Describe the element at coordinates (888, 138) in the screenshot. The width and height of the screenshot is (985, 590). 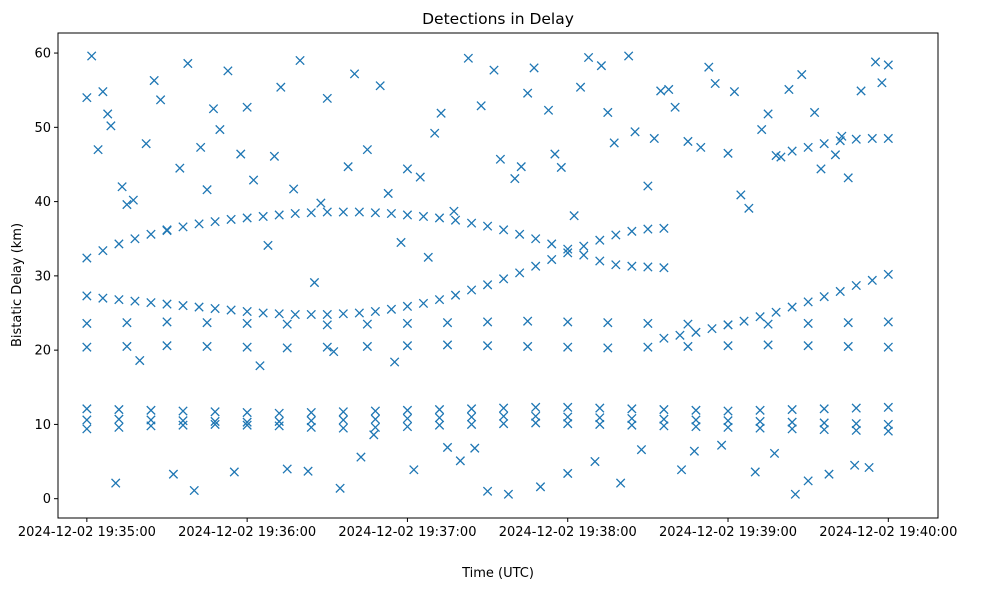
I see `data-point-track-g` at that location.